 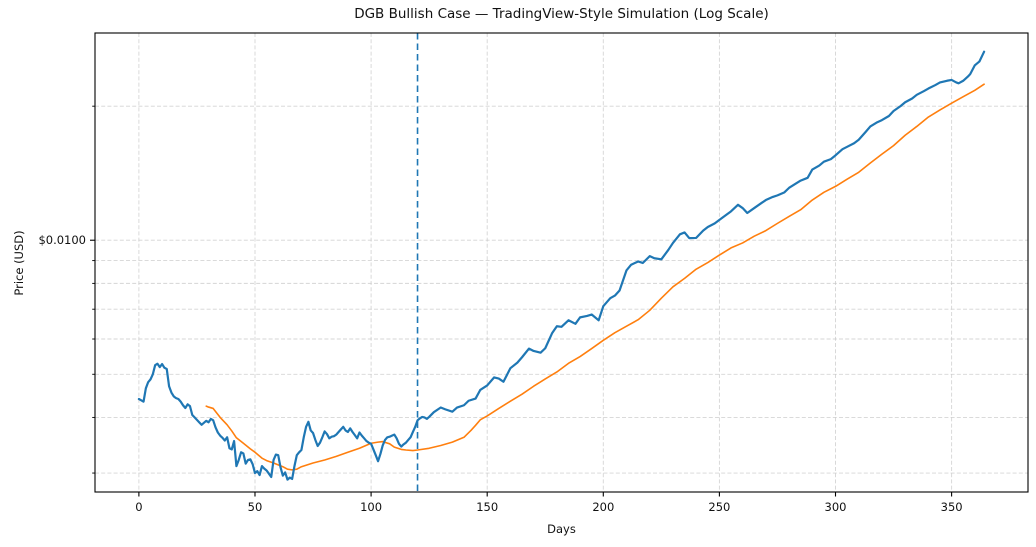 I want to click on x-tick-label: 150, so click(x=487, y=507).